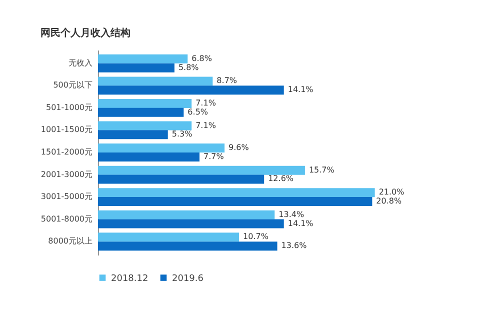  What do you see at coordinates (129, 279) in the screenshot?
I see `legend-label: 2018.12` at bounding box center [129, 279].